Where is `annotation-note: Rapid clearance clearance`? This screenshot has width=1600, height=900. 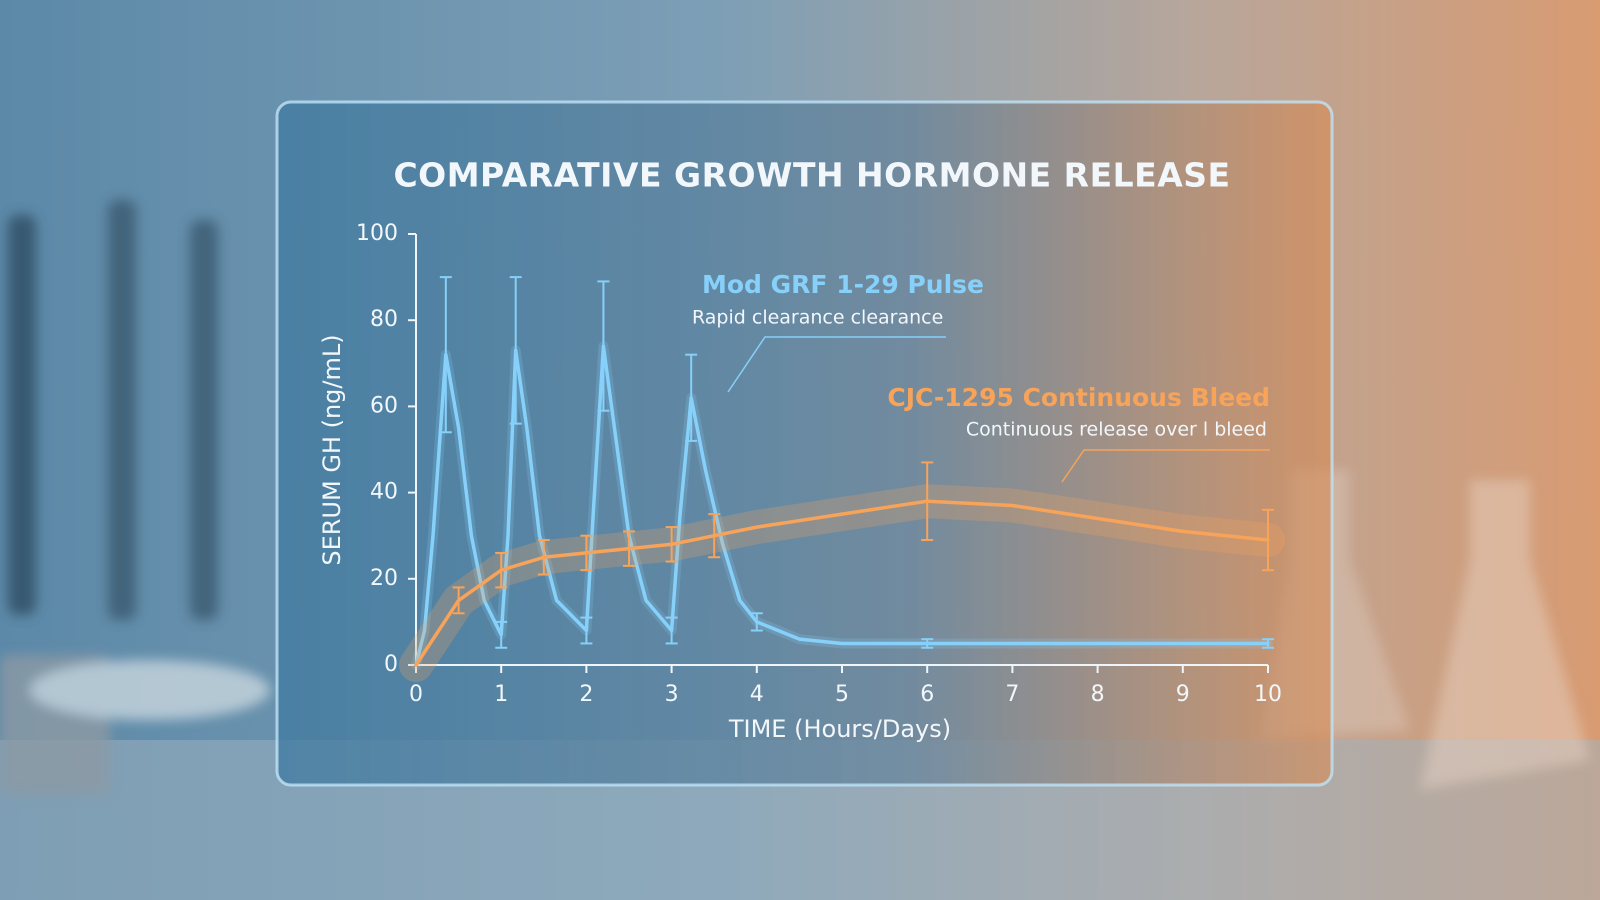 annotation-note: Rapid clearance clearance is located at coordinates (817, 318).